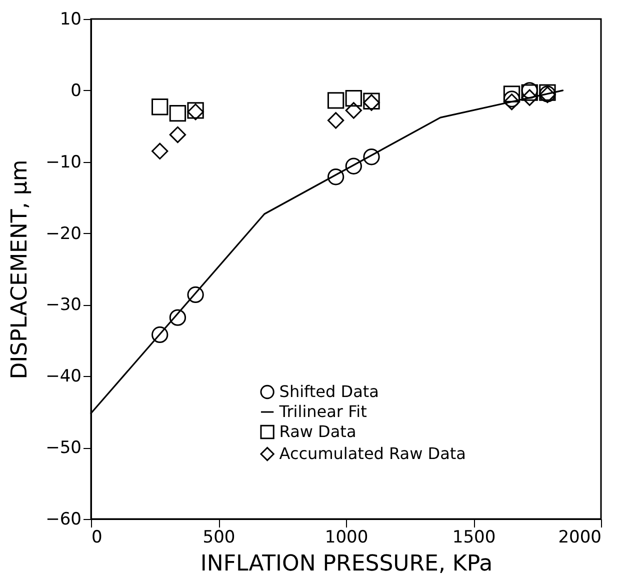  I want to click on x-tick-label: 1000, so click(346, 538).